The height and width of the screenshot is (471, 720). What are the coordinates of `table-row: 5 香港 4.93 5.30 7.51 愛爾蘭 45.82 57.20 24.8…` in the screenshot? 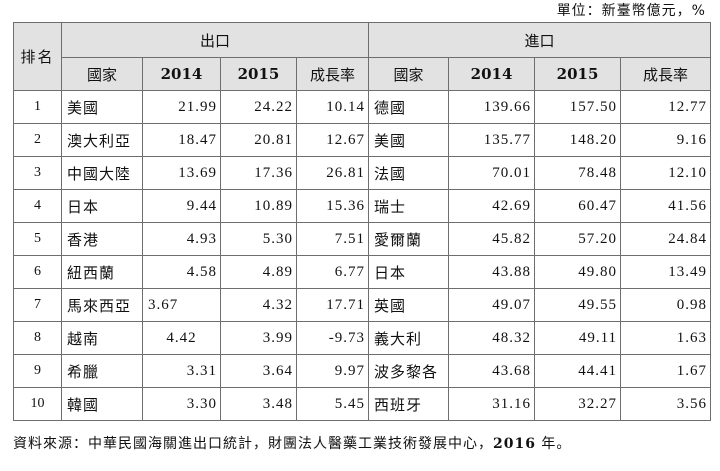 It's located at (362, 239).